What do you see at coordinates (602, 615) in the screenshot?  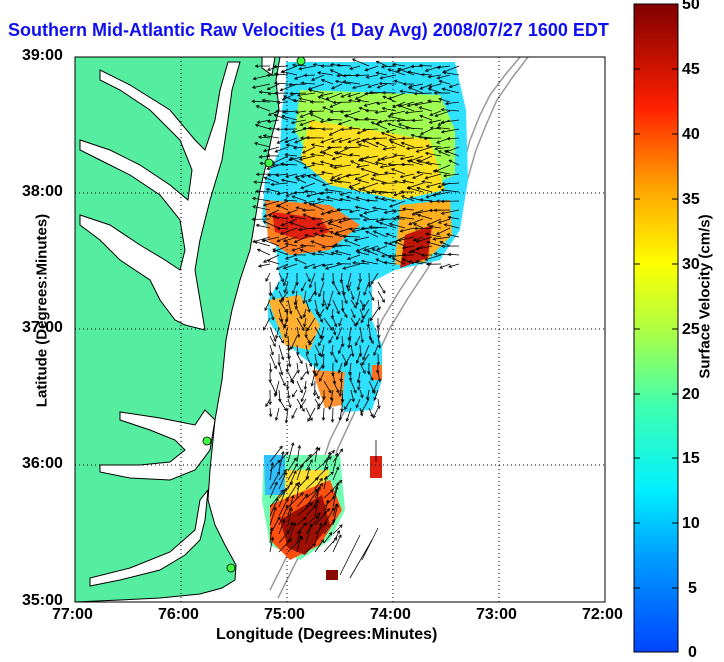 I see `x-tick-label: 72:00` at bounding box center [602, 615].